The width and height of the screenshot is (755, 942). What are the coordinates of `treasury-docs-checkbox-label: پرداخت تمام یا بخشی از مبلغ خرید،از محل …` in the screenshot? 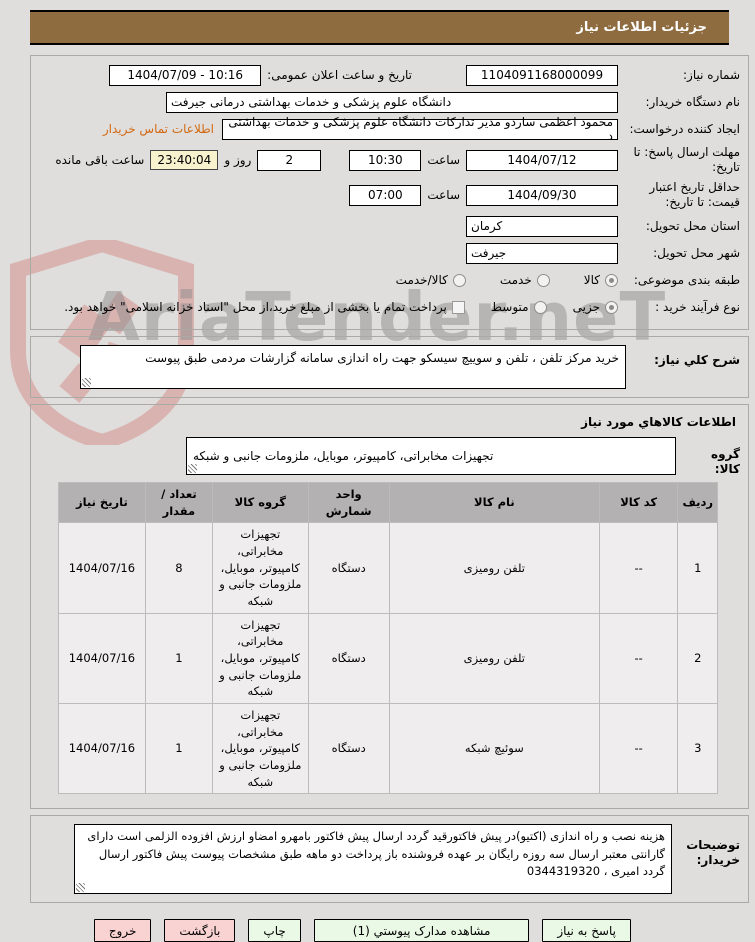 It's located at (255, 307).